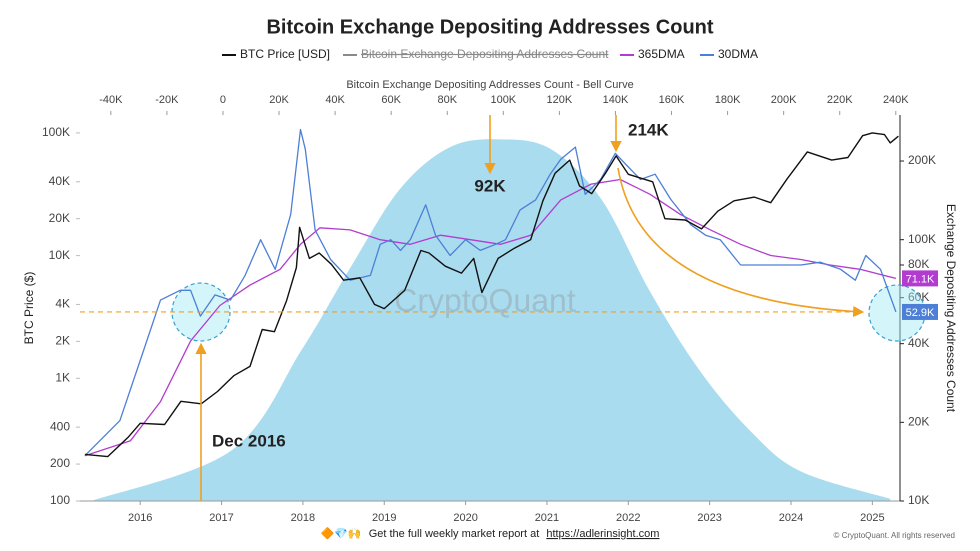  What do you see at coordinates (602, 534) in the screenshot?
I see `footer-link: https://adlerinsight.com` at bounding box center [602, 534].